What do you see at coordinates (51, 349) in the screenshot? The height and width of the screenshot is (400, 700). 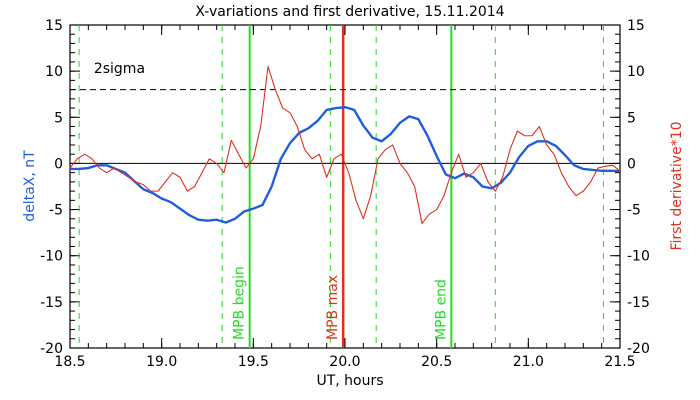 I see `left-y-tick-label-7: -20` at bounding box center [51, 349].